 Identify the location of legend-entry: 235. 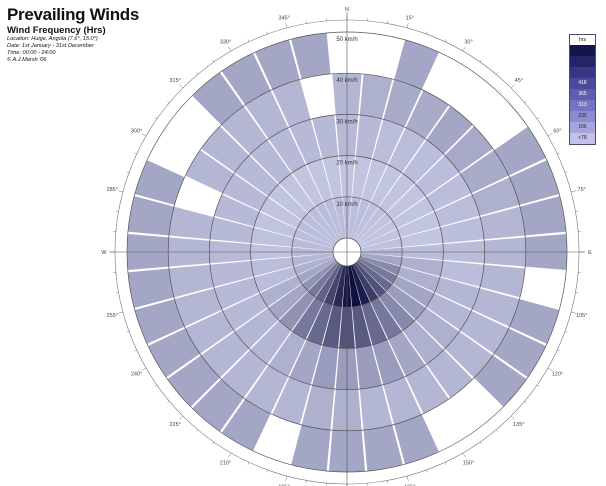
(582, 116).